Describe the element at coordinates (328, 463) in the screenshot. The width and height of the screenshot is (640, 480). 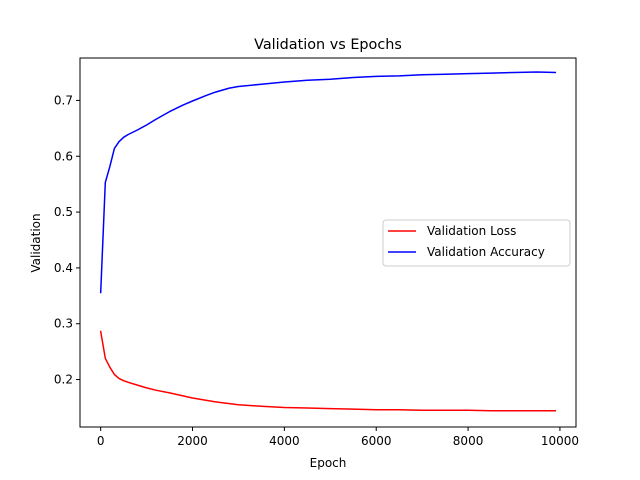
I see `x-axis-label: Epoch` at that location.